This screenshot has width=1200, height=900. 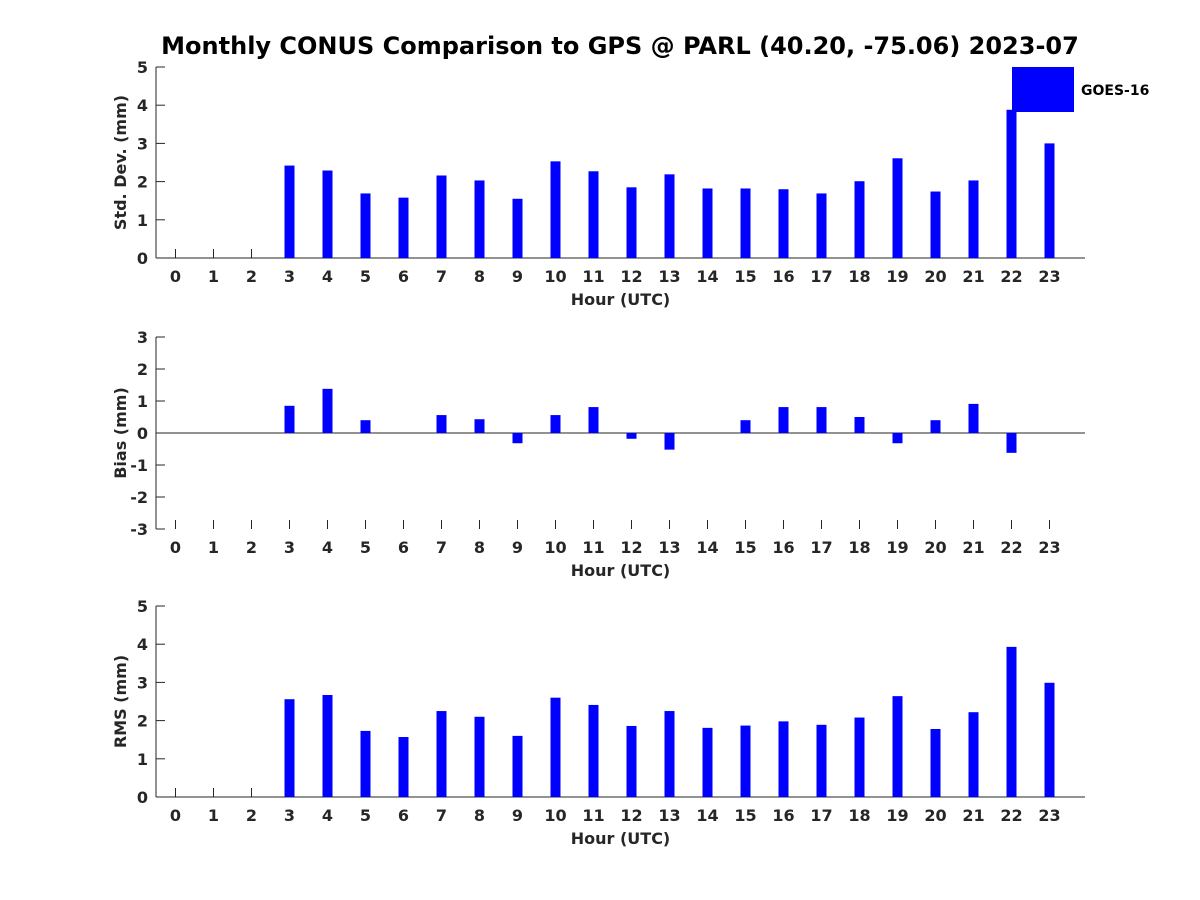 I want to click on x-tick-label: 21, so click(x=973, y=547).